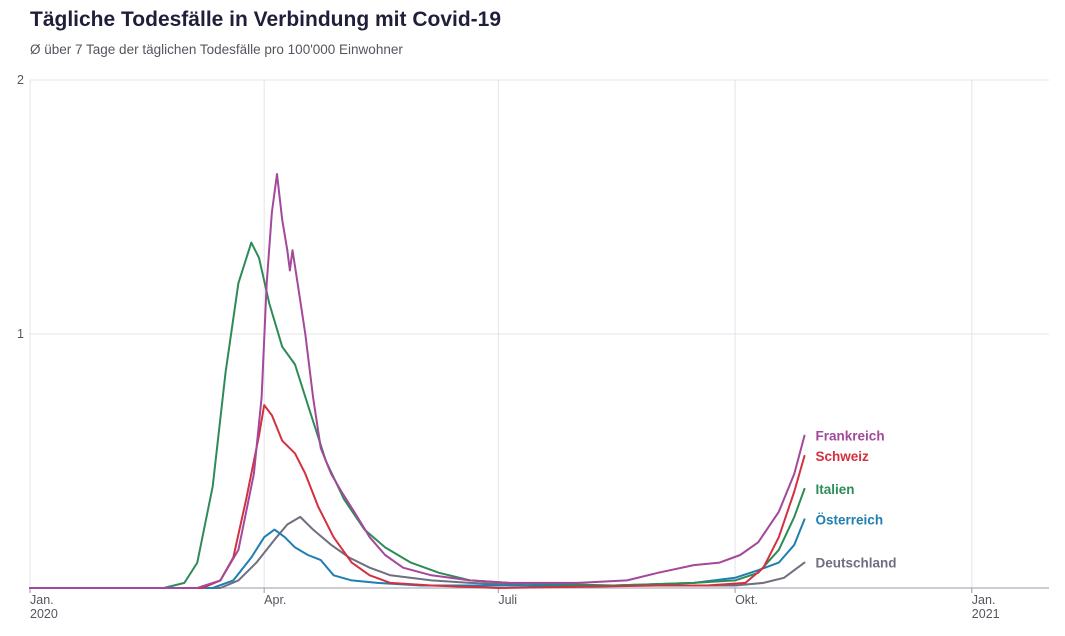 This screenshot has height=636, width=1065. Describe the element at coordinates (20, 80) in the screenshot. I see `y-tick-label: 2` at that location.